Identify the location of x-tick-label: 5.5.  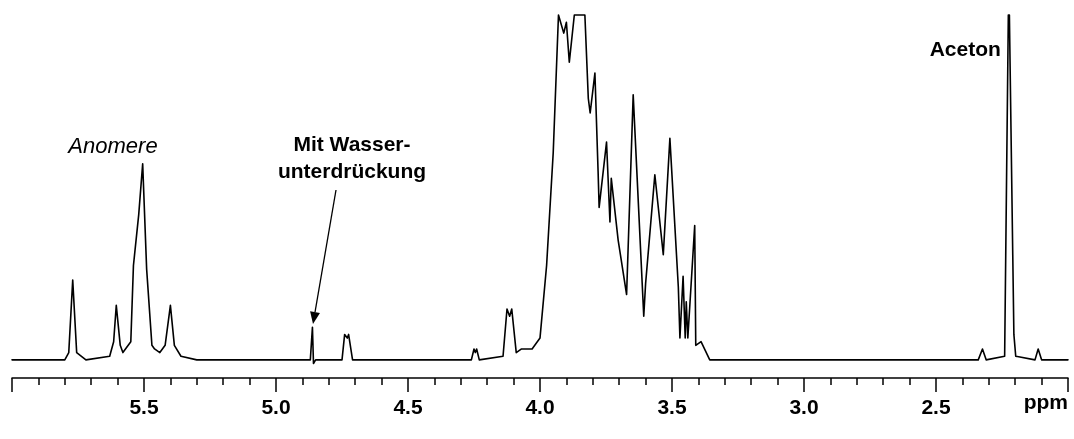
(144, 406).